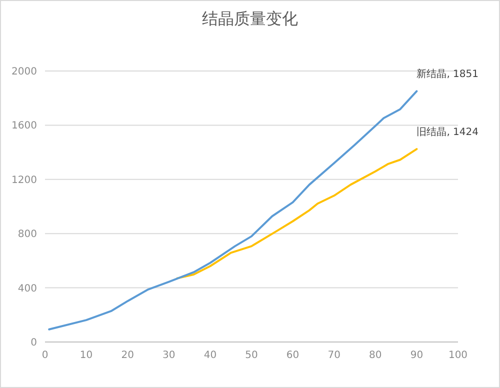 The image size is (500, 388). What do you see at coordinates (251, 355) in the screenshot?
I see `x-tick-label: 50` at bounding box center [251, 355].